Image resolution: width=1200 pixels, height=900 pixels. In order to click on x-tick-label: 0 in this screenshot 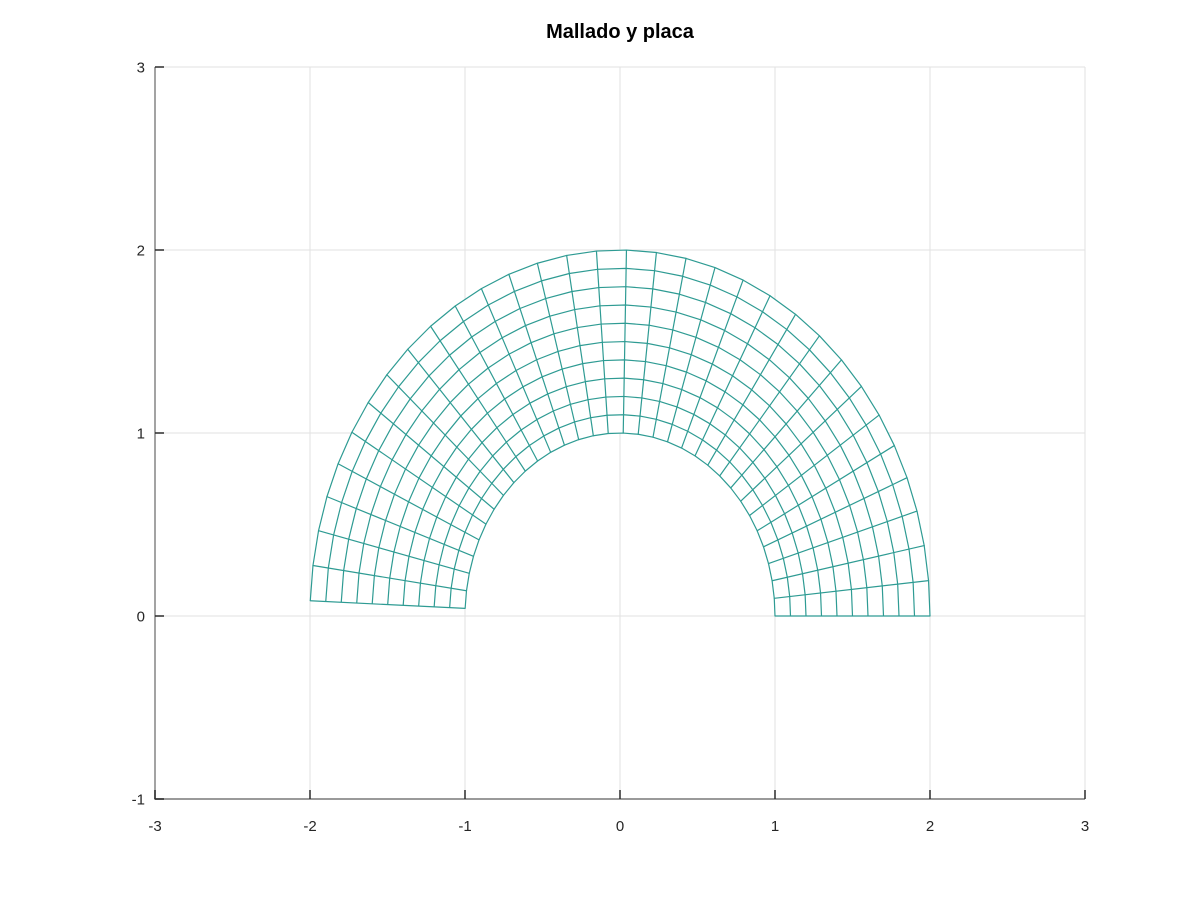, I will do `click(620, 826)`.